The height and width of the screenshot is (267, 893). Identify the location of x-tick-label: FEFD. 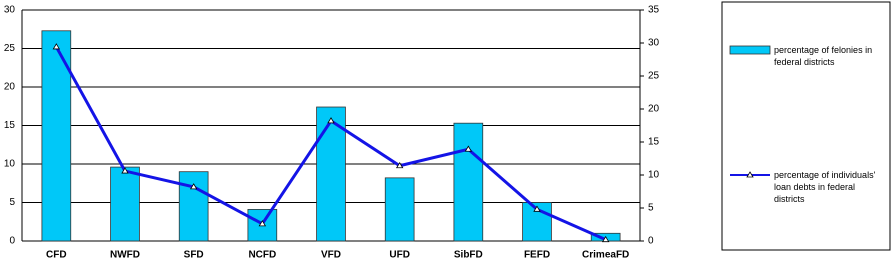
(537, 255).